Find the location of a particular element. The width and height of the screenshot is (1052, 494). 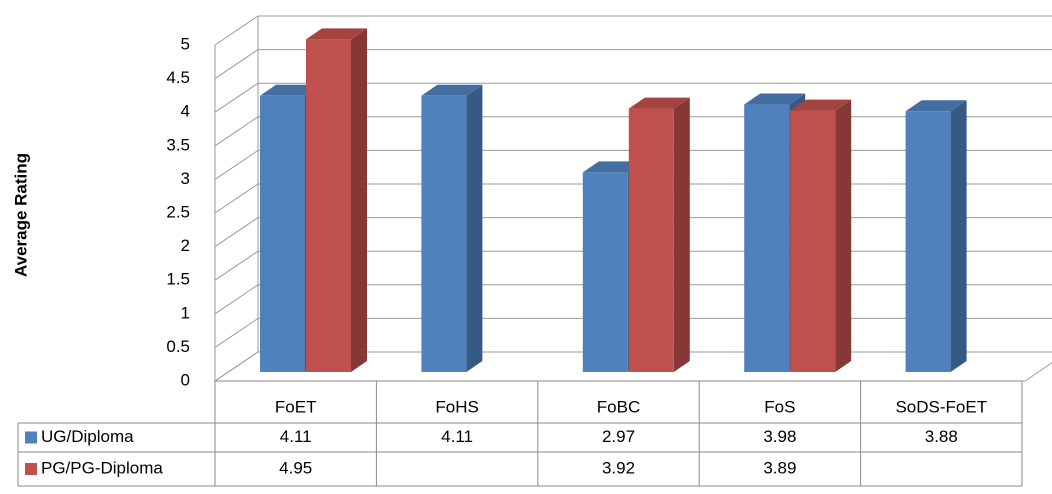

legend-label: PG/PG-Diploma is located at coordinates (102, 467).